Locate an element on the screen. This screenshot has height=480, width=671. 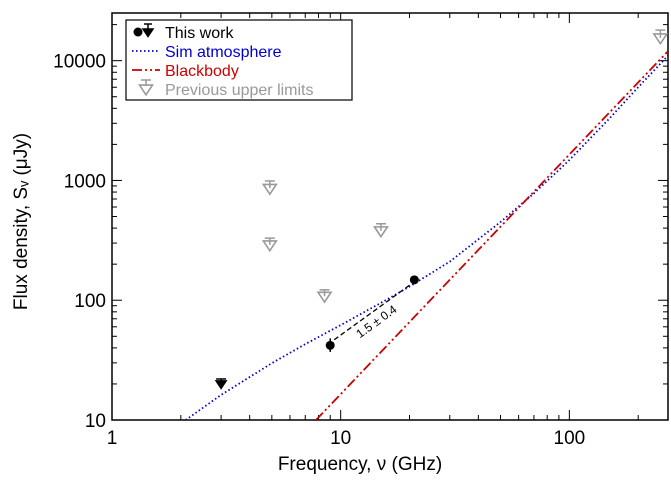
legend-label: This work is located at coordinates (199, 33).